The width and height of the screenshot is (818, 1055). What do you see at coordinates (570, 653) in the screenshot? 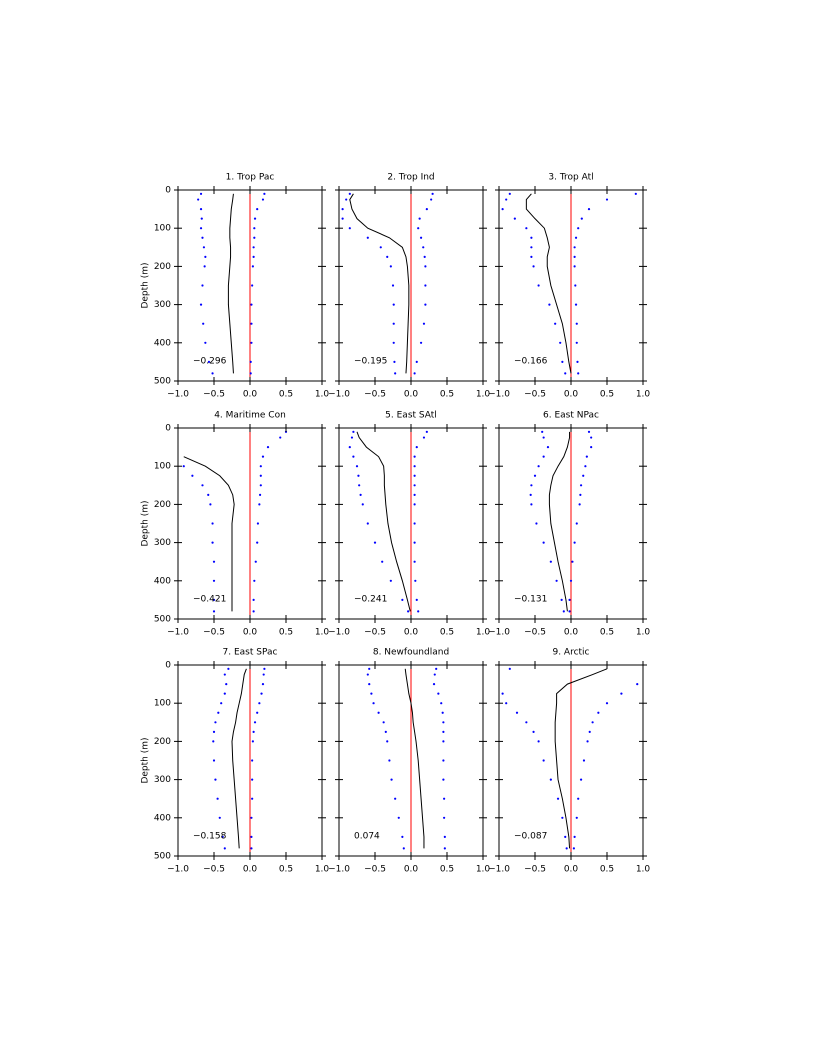
I see `panel-title: 9. Arctic` at bounding box center [570, 653].